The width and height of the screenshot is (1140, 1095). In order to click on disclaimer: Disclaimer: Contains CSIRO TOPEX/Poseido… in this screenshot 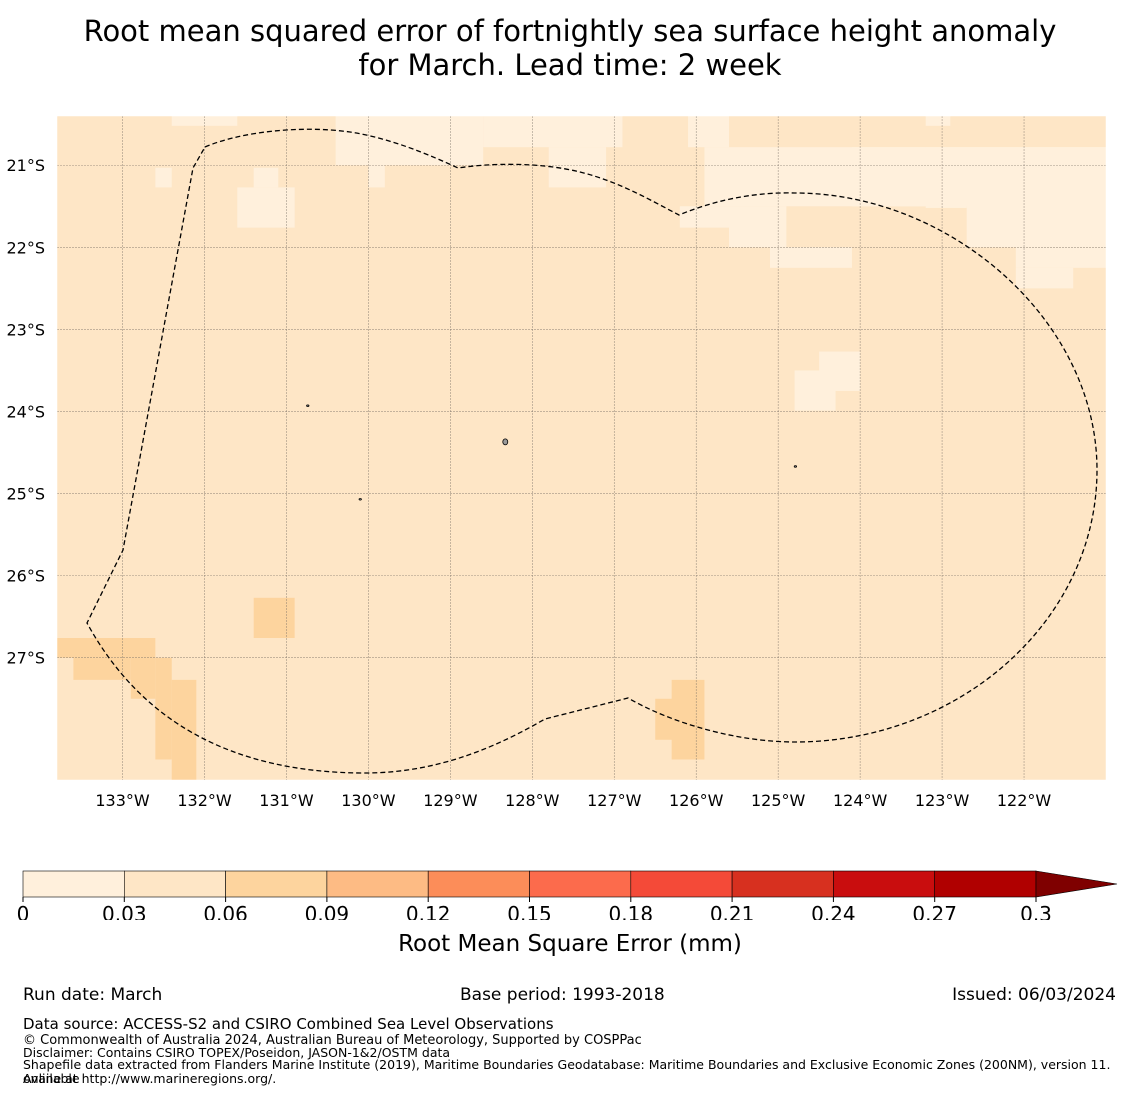, I will do `click(237, 1052)`.